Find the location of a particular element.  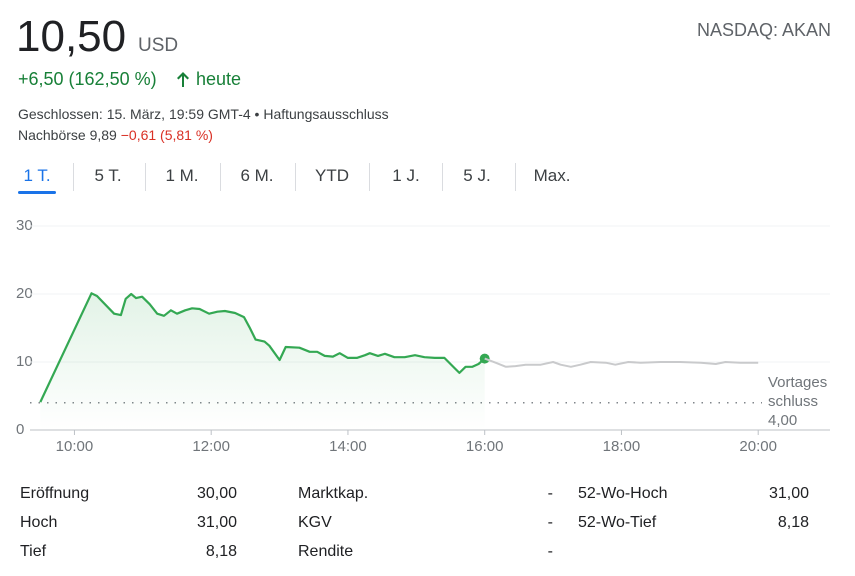

tab: 1 J. is located at coordinates (406, 175).